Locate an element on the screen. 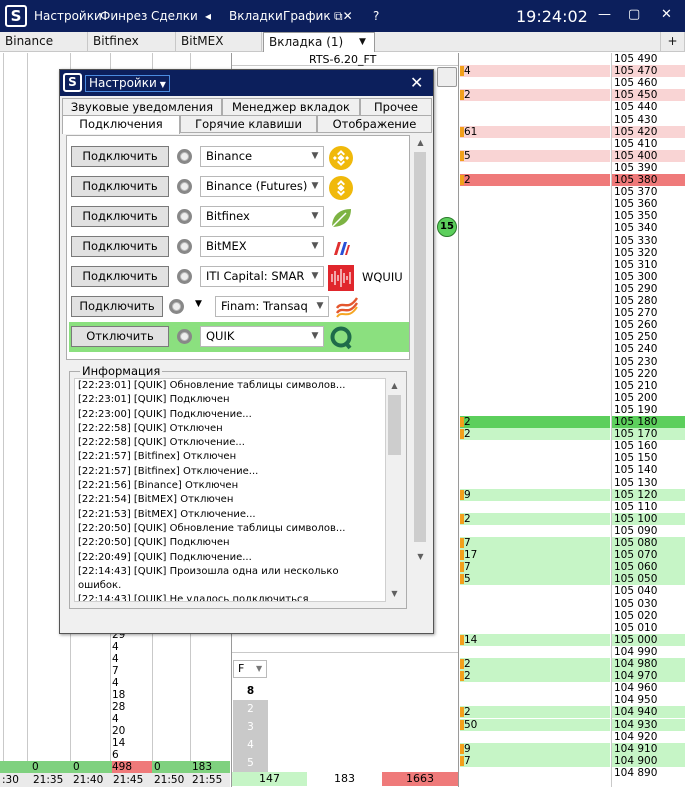  tab-tab-manager: Менеджер вкладок is located at coordinates (291, 107).